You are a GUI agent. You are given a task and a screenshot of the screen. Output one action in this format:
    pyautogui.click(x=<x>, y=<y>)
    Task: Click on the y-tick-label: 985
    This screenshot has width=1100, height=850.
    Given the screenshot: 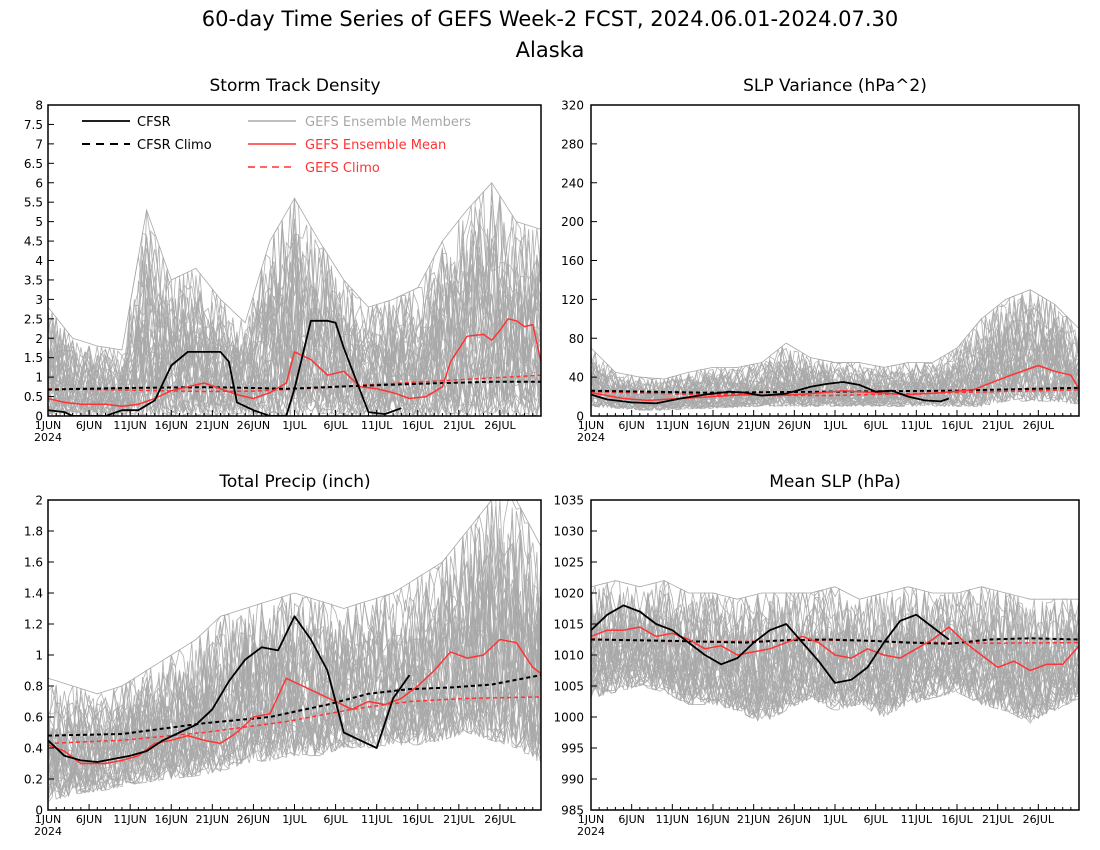 What is the action you would take?
    pyautogui.click(x=572, y=811)
    